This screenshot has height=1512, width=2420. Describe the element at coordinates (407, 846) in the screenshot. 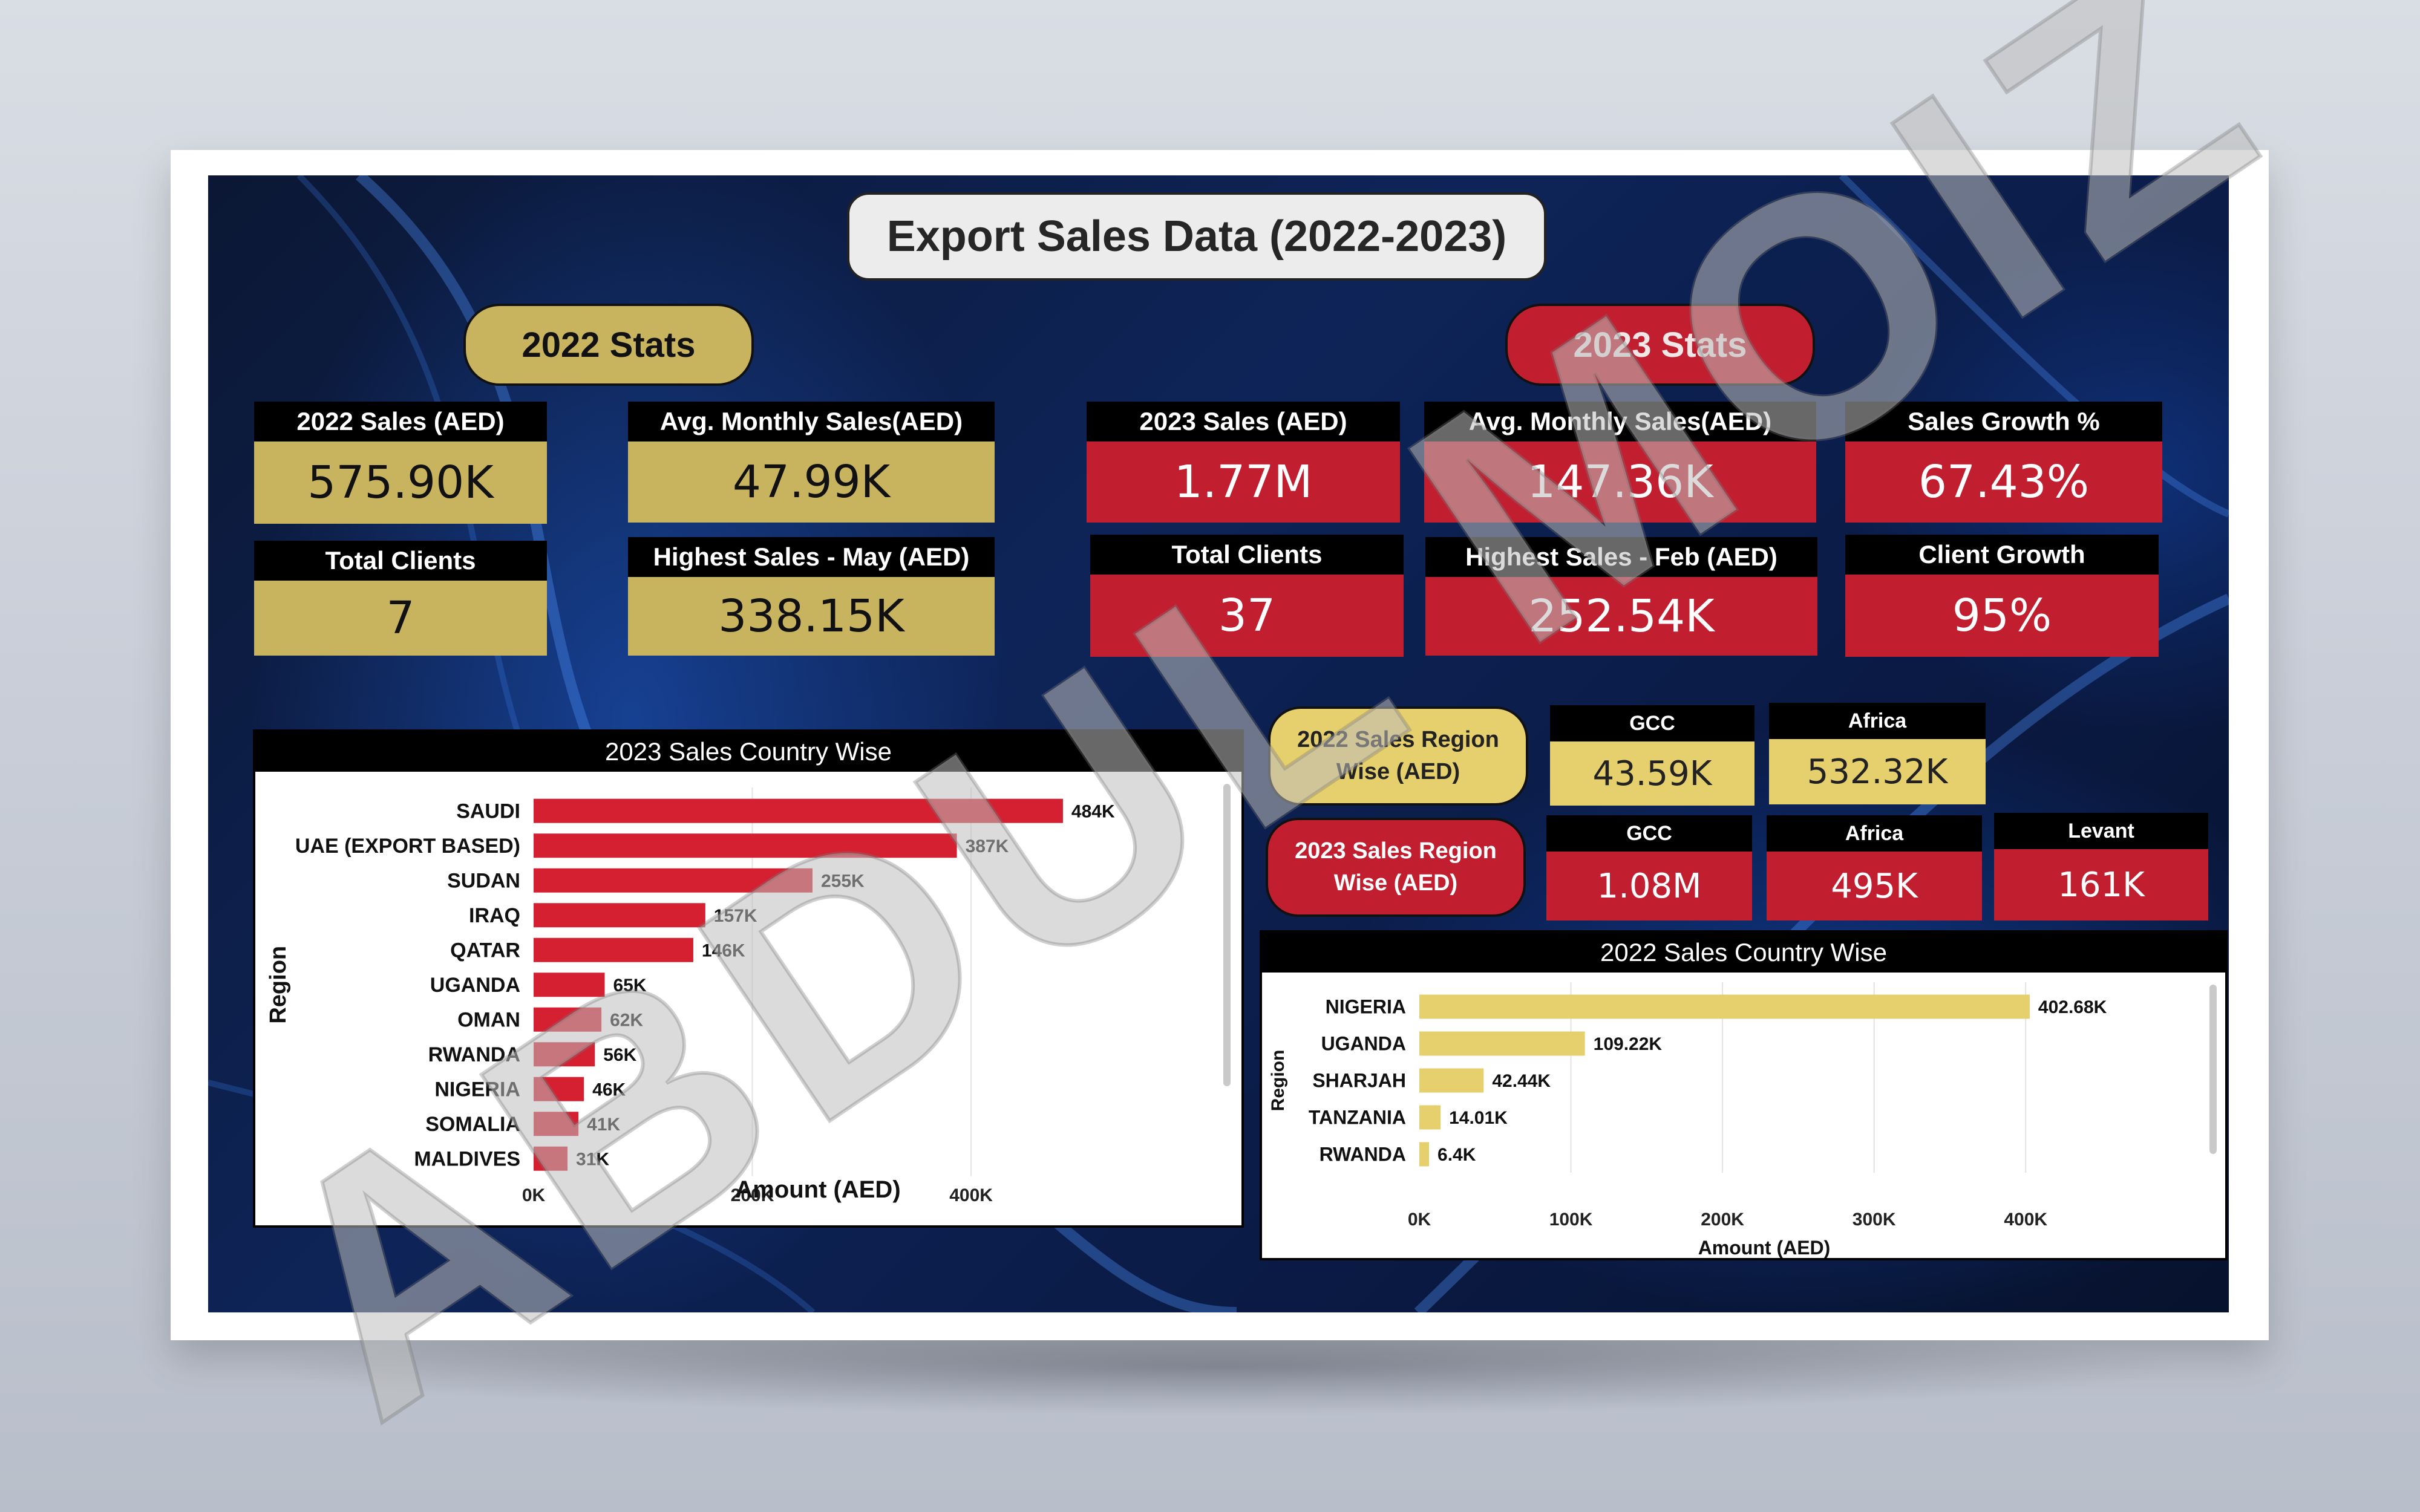

I see `category-label: UAE (EXPORT BASED)` at that location.